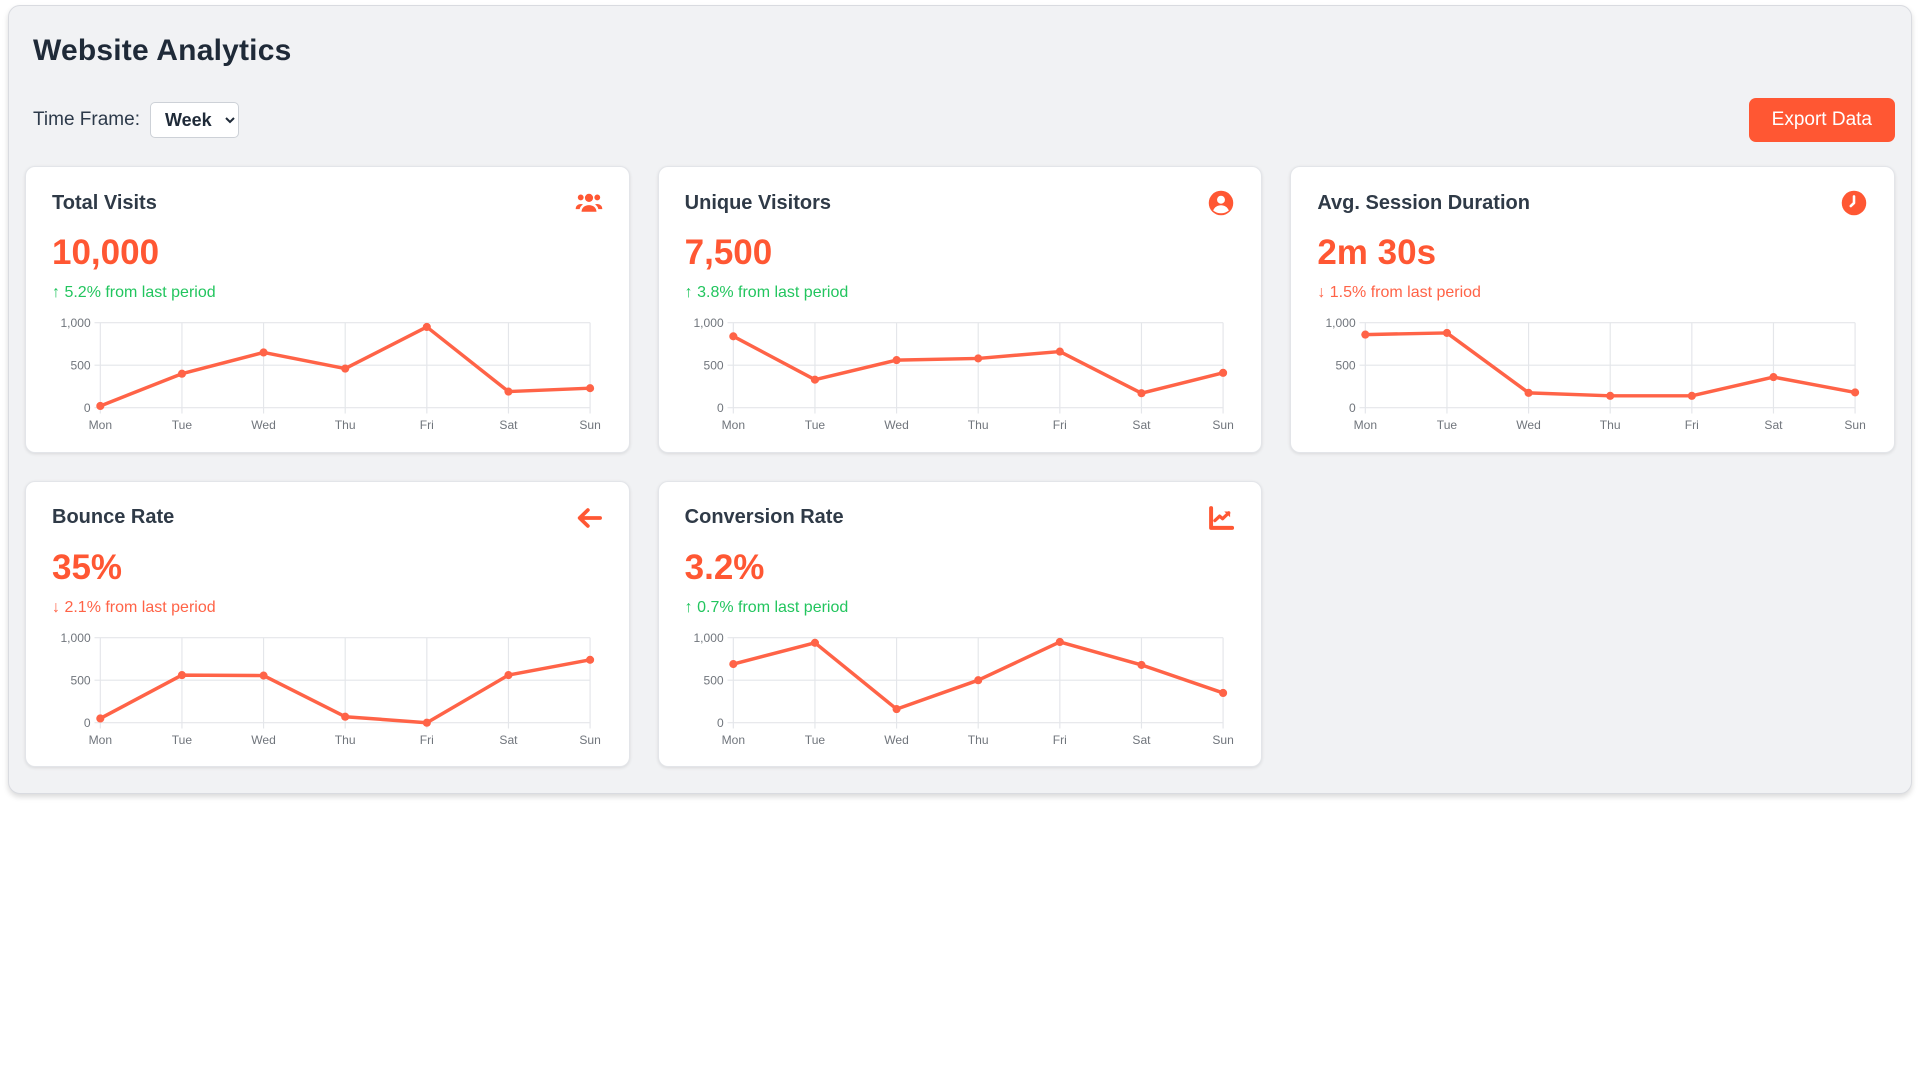 The image size is (1920, 1085). I want to click on trend-text: ↑ 3.8% from last period, so click(766, 292).